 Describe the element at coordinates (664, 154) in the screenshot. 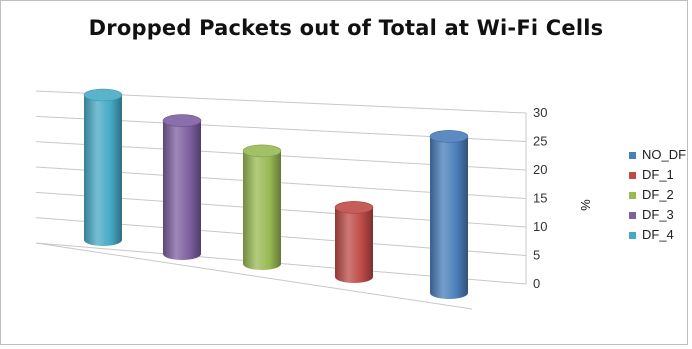

I see `legend-label: NO_DF` at that location.